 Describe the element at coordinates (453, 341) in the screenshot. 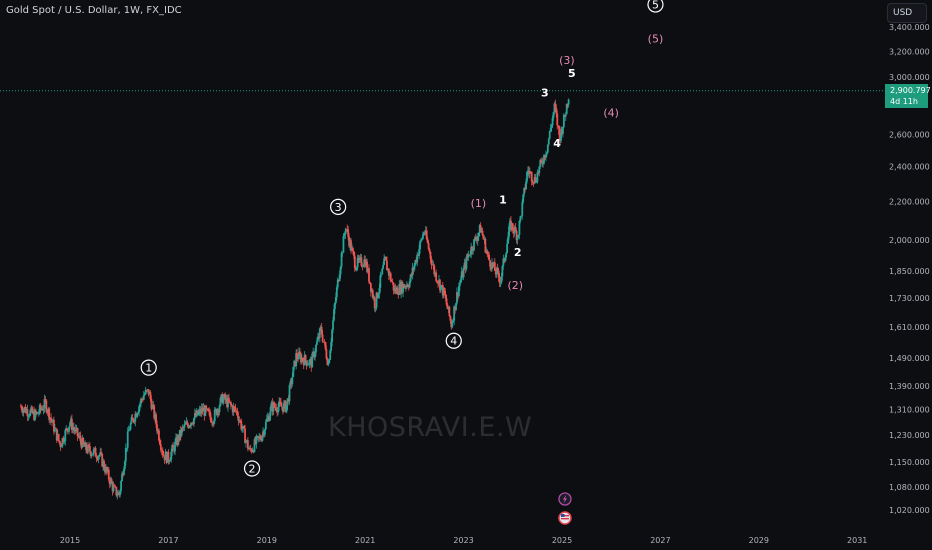

I see `wave-label-circled: 4` at that location.